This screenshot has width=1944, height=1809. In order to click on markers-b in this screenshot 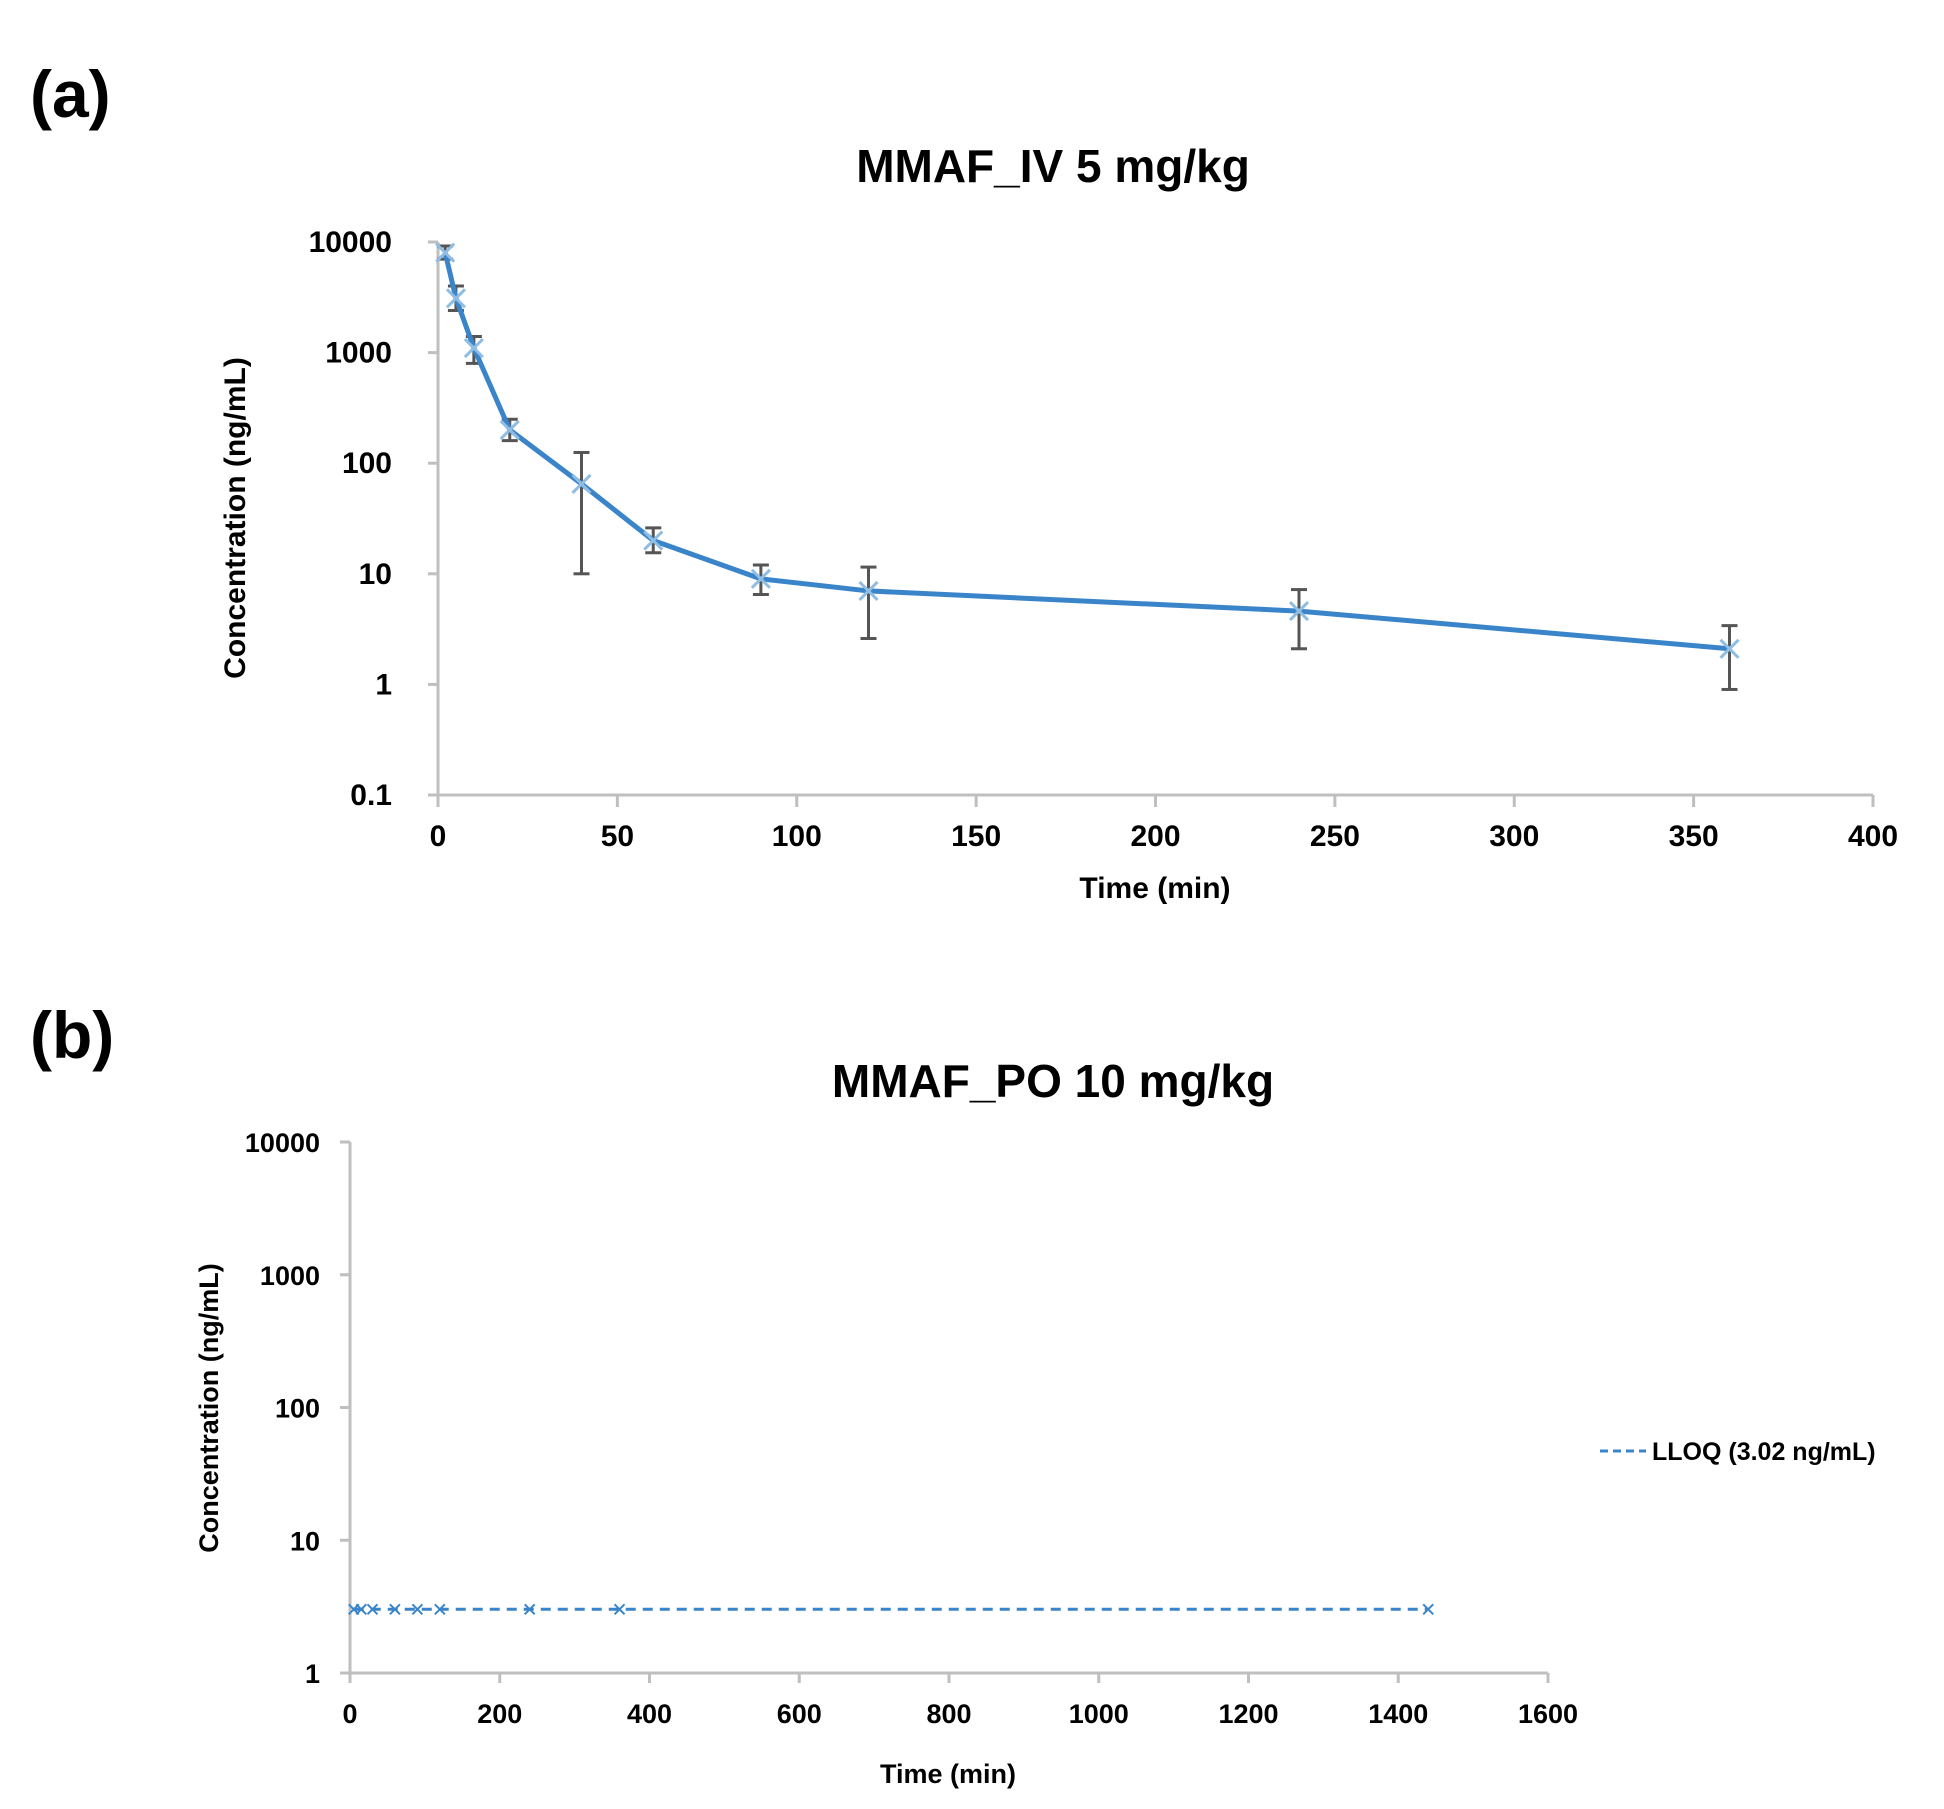, I will do `click(891, 1609)`.